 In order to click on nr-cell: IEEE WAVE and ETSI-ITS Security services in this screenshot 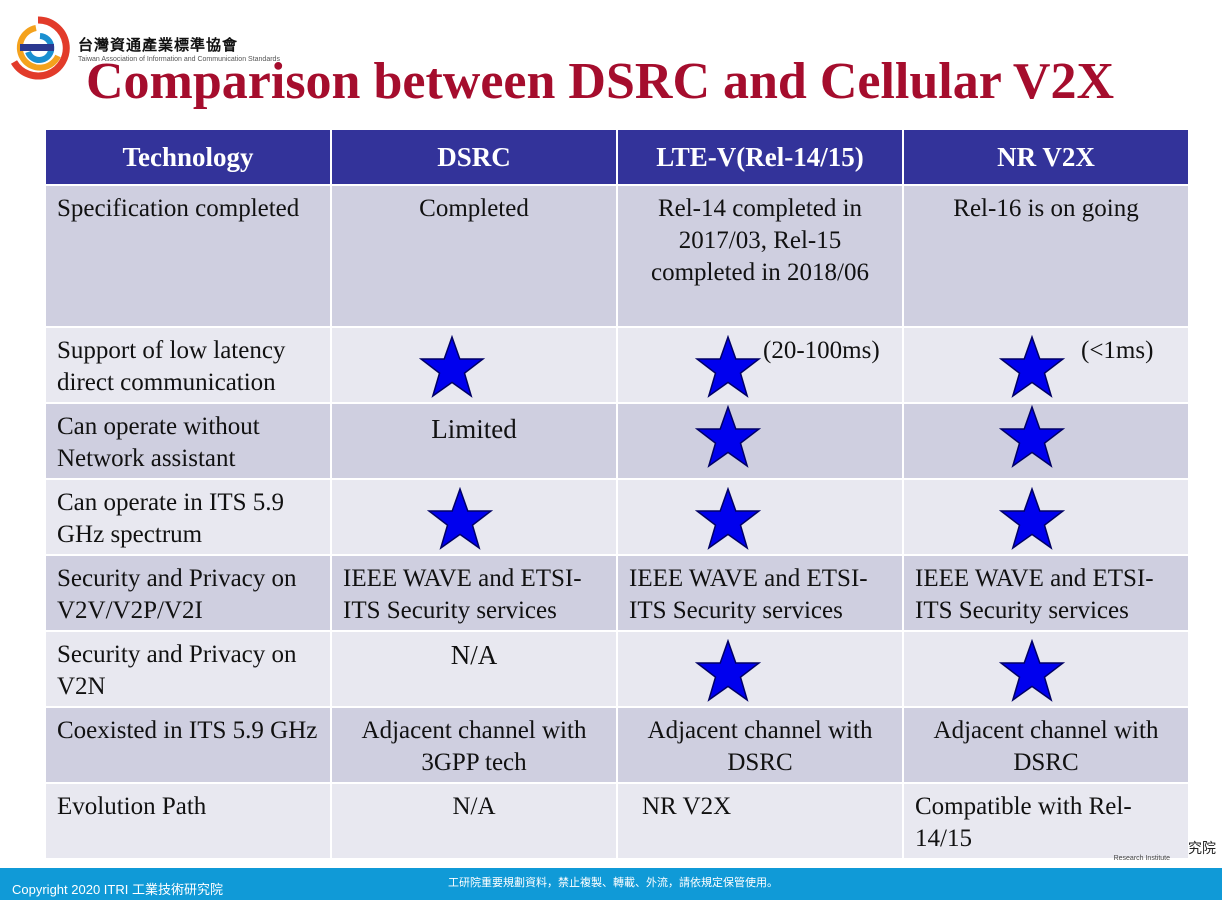, I will do `click(1046, 593)`.